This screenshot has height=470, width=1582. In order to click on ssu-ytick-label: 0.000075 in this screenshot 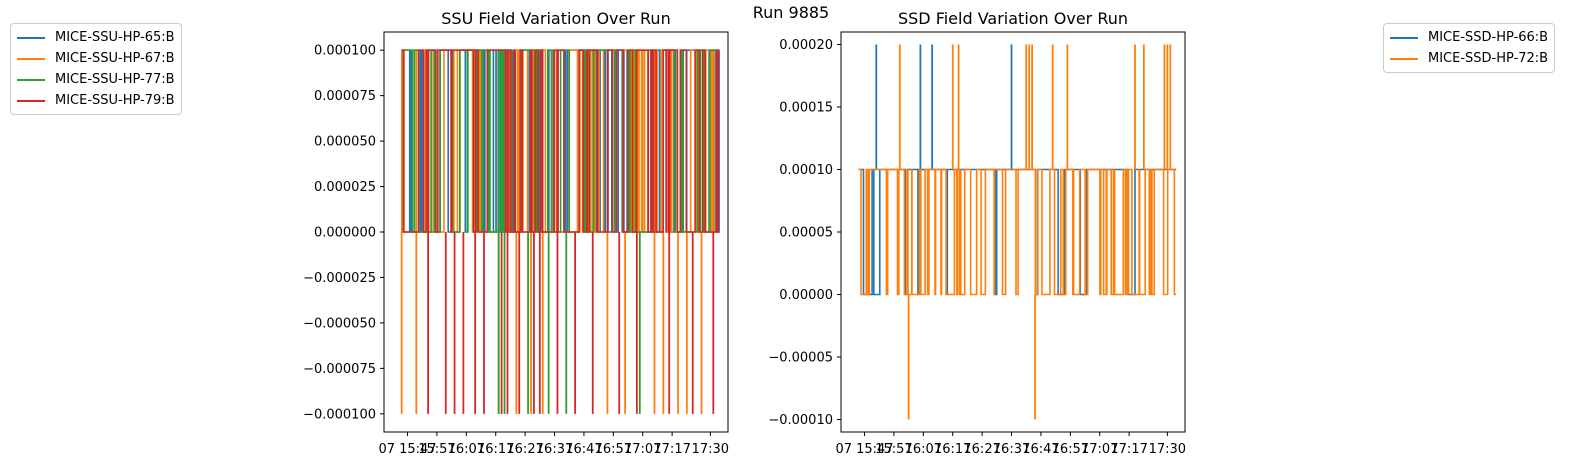, I will do `click(345, 96)`.